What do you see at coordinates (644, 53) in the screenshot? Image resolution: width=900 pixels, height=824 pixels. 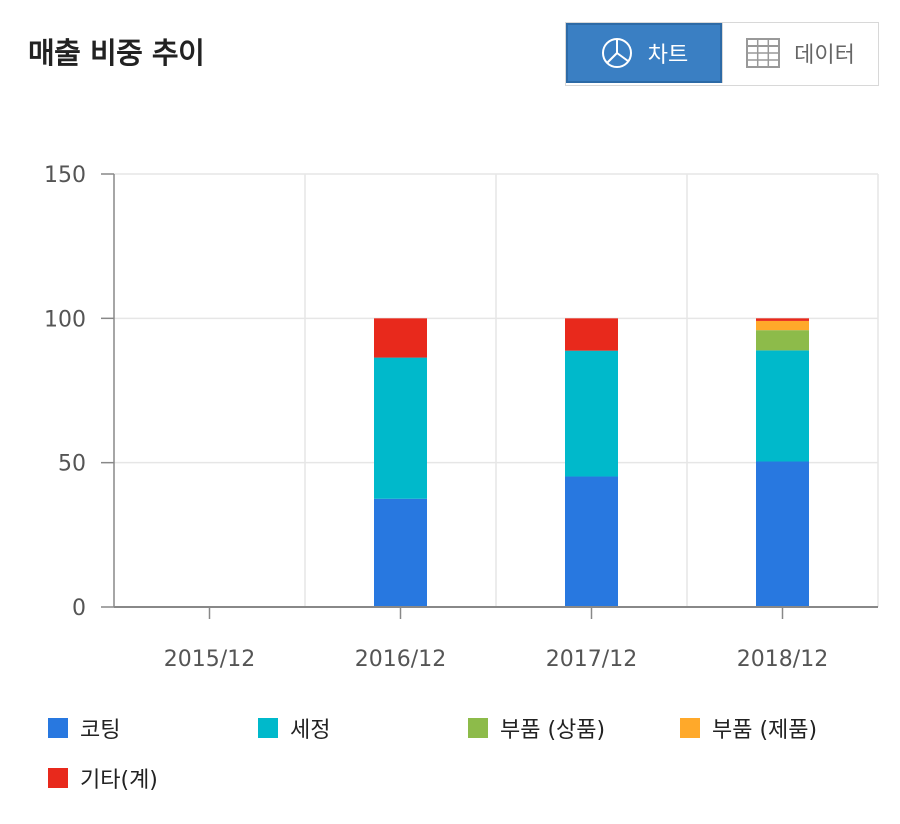 I see `chart-view-button: 차트` at bounding box center [644, 53].